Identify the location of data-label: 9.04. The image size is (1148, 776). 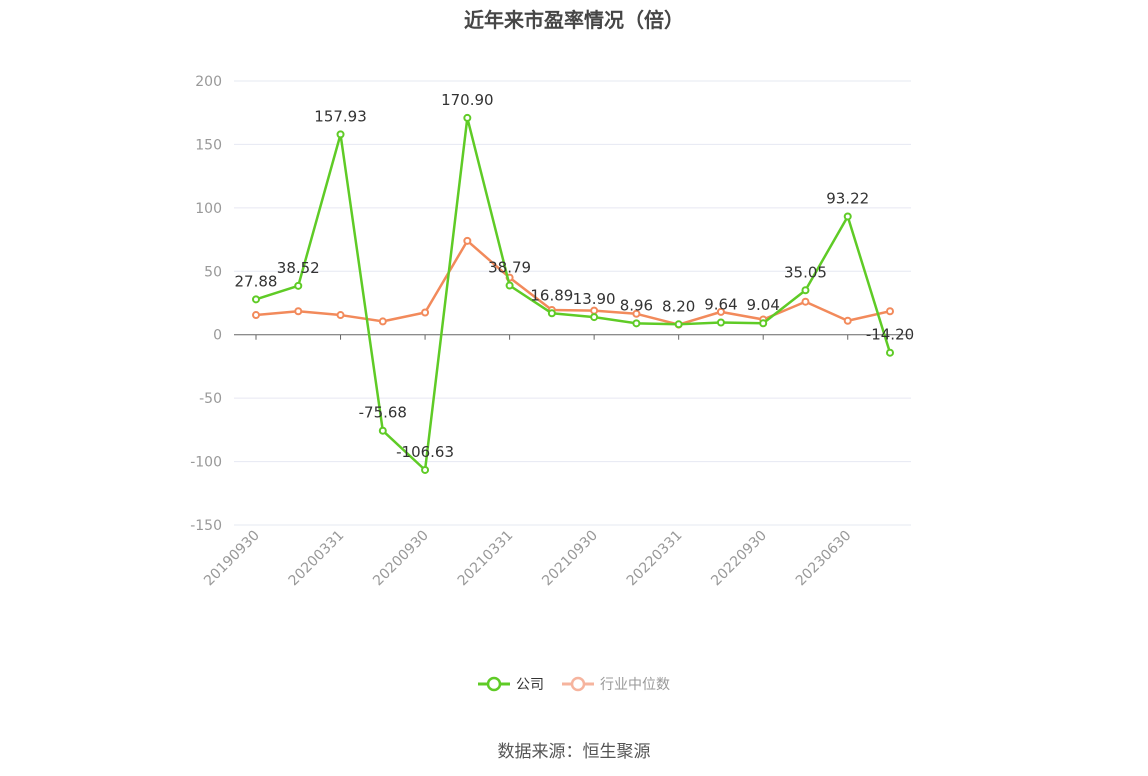
(762, 305).